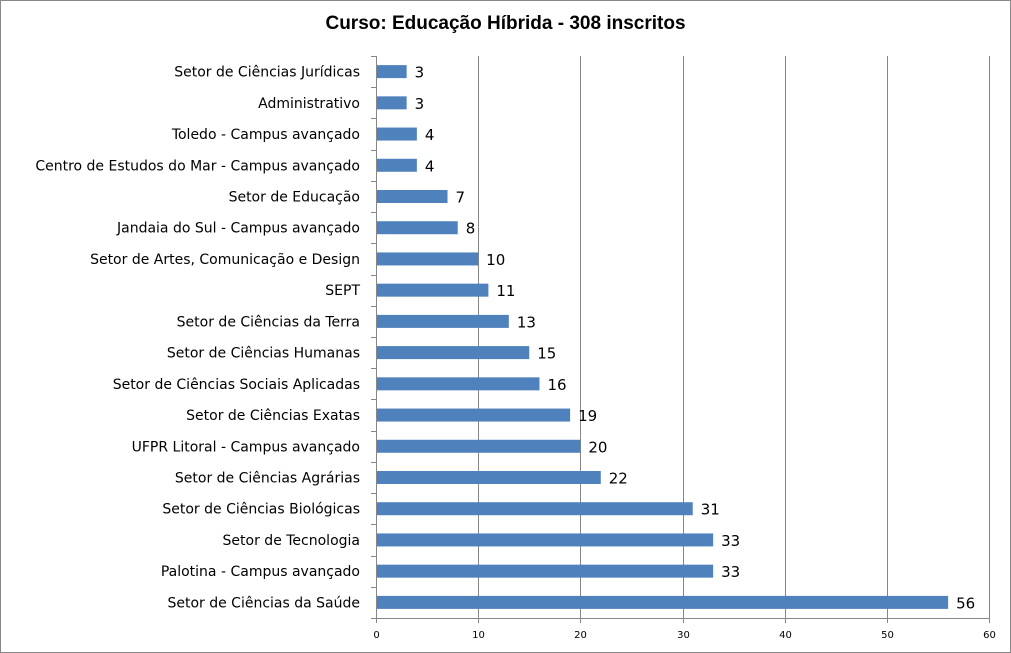 The image size is (1011, 653). What do you see at coordinates (618, 479) in the screenshot?
I see `data-label: 22` at bounding box center [618, 479].